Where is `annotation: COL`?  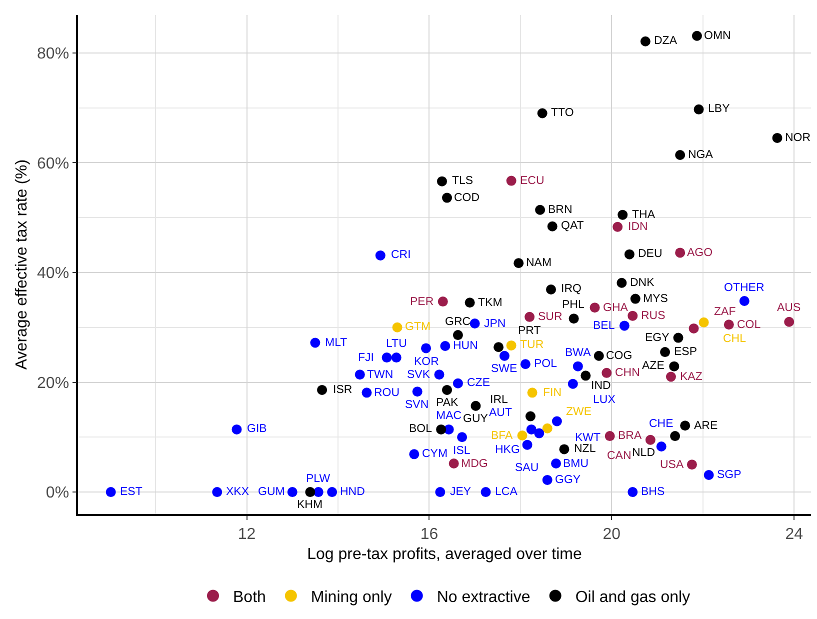 annotation: COL is located at coordinates (749, 325).